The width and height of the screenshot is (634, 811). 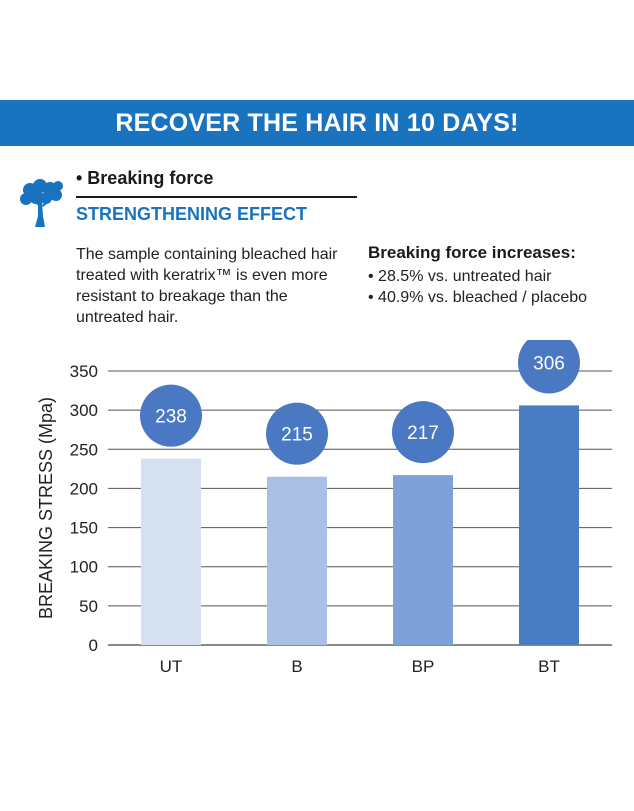 I want to click on y-tick-label: 250, so click(x=84, y=449).